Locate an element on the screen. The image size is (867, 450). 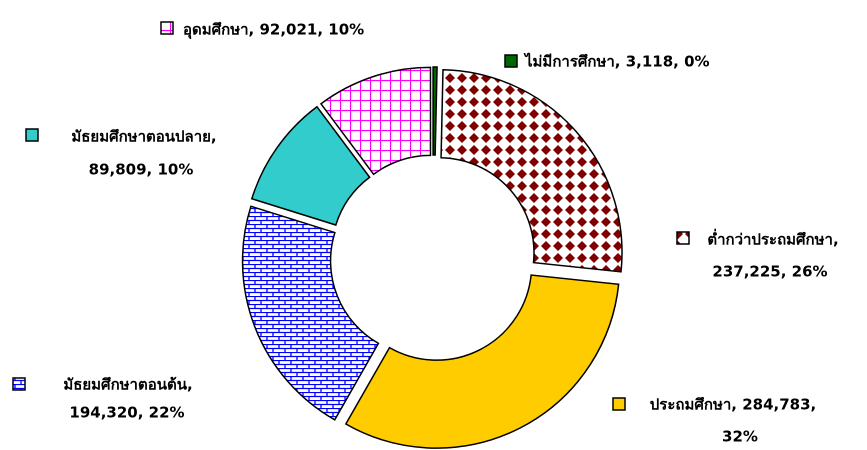
data-label: มัธยมศึกษาตอนปลาย, 89,809, 10% is located at coordinates (121, 153).